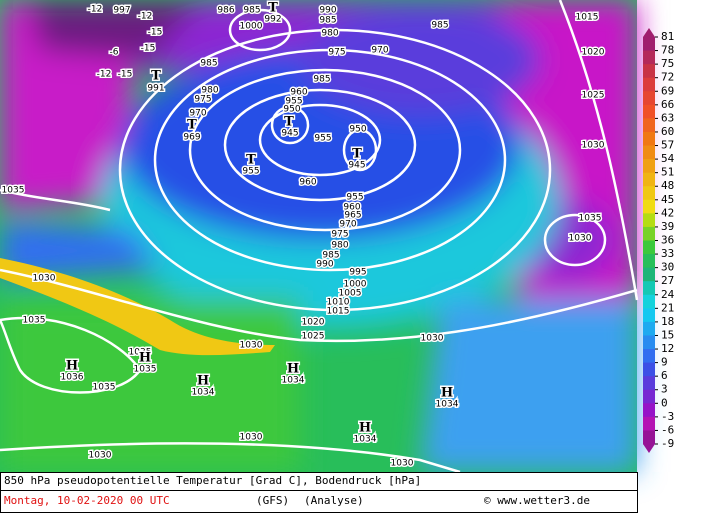 The height and width of the screenshot is (517, 704). I want to click on isobar-label: 1036, so click(72, 378).